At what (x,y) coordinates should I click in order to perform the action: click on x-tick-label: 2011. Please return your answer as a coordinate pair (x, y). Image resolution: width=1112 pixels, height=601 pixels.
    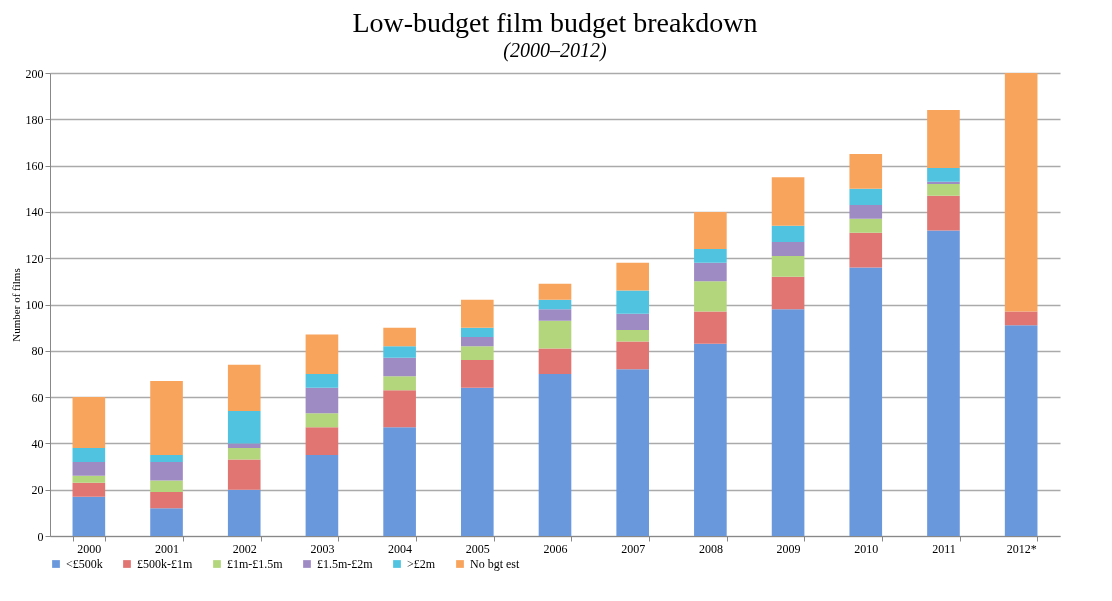
    Looking at the image, I should click on (944, 548).